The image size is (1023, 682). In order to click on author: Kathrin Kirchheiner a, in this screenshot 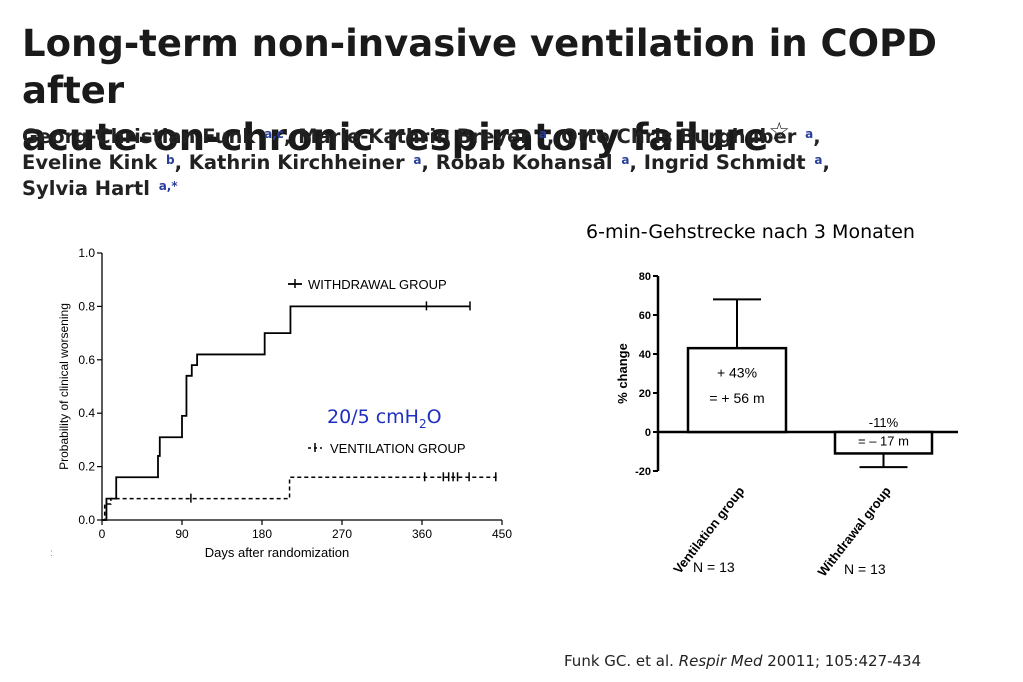, I will do `click(309, 162)`.